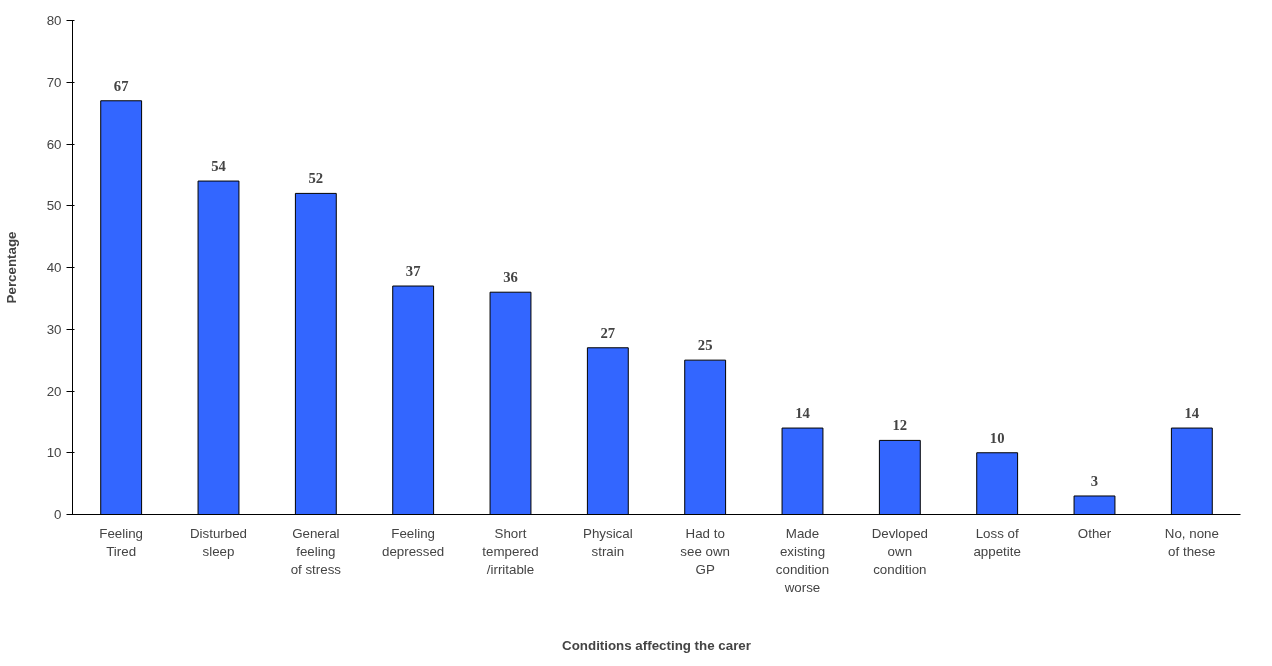 This screenshot has height=666, width=1272. Describe the element at coordinates (608, 332) in the screenshot. I see `data-label: 27` at that location.